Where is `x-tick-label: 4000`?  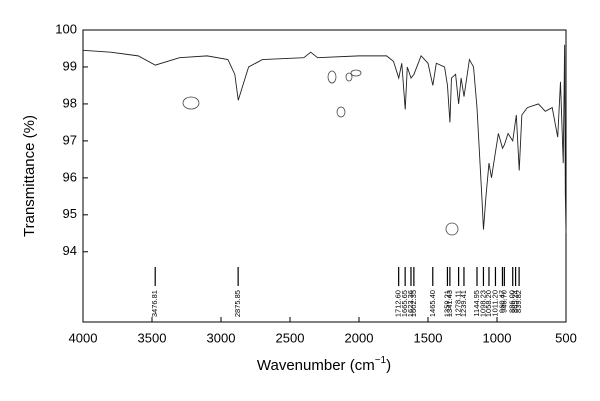
x-tick-label: 4000 is located at coordinates (83, 337).